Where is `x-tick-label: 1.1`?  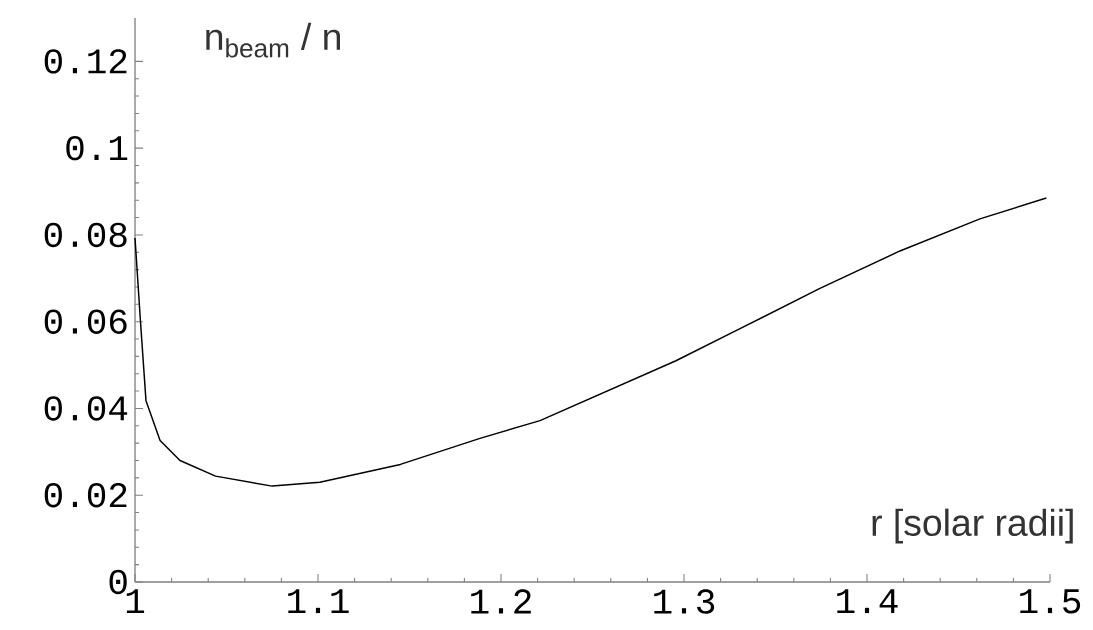 x-tick-label: 1.1 is located at coordinates (318, 601).